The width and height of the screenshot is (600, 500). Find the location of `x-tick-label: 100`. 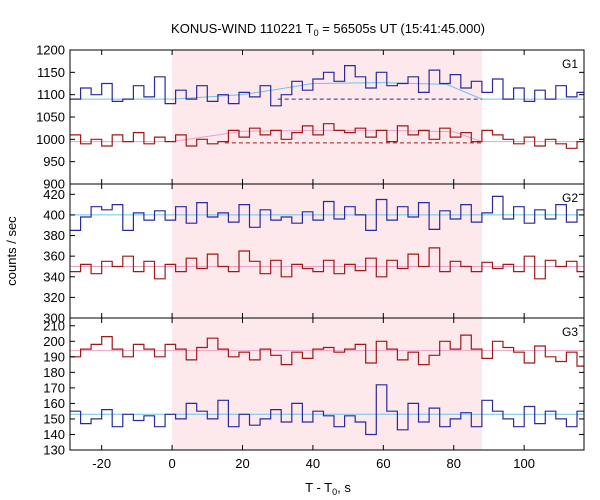

x-tick-label: 100 is located at coordinates (524, 463).